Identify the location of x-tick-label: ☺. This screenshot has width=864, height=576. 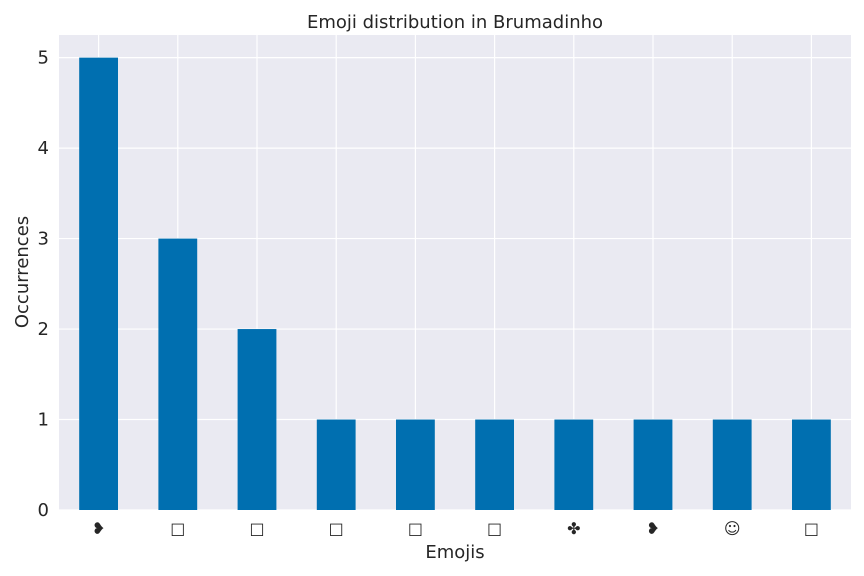
(732, 528).